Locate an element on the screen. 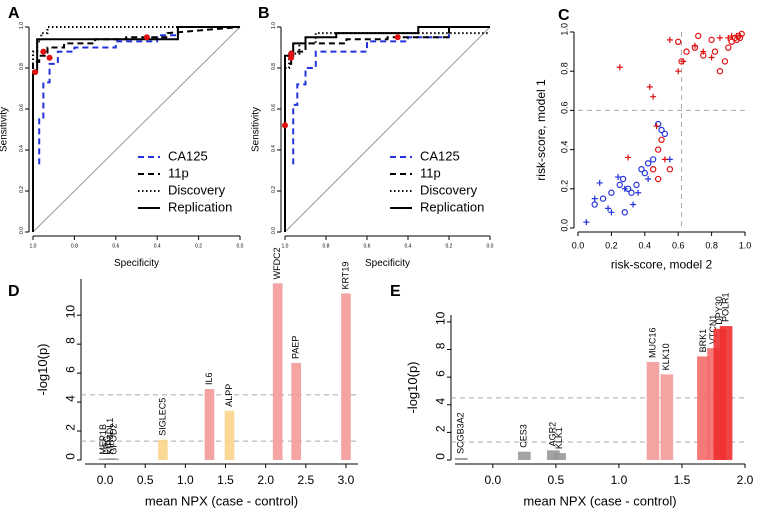  y-tick-label: 0.4 is located at coordinates (22, 148).